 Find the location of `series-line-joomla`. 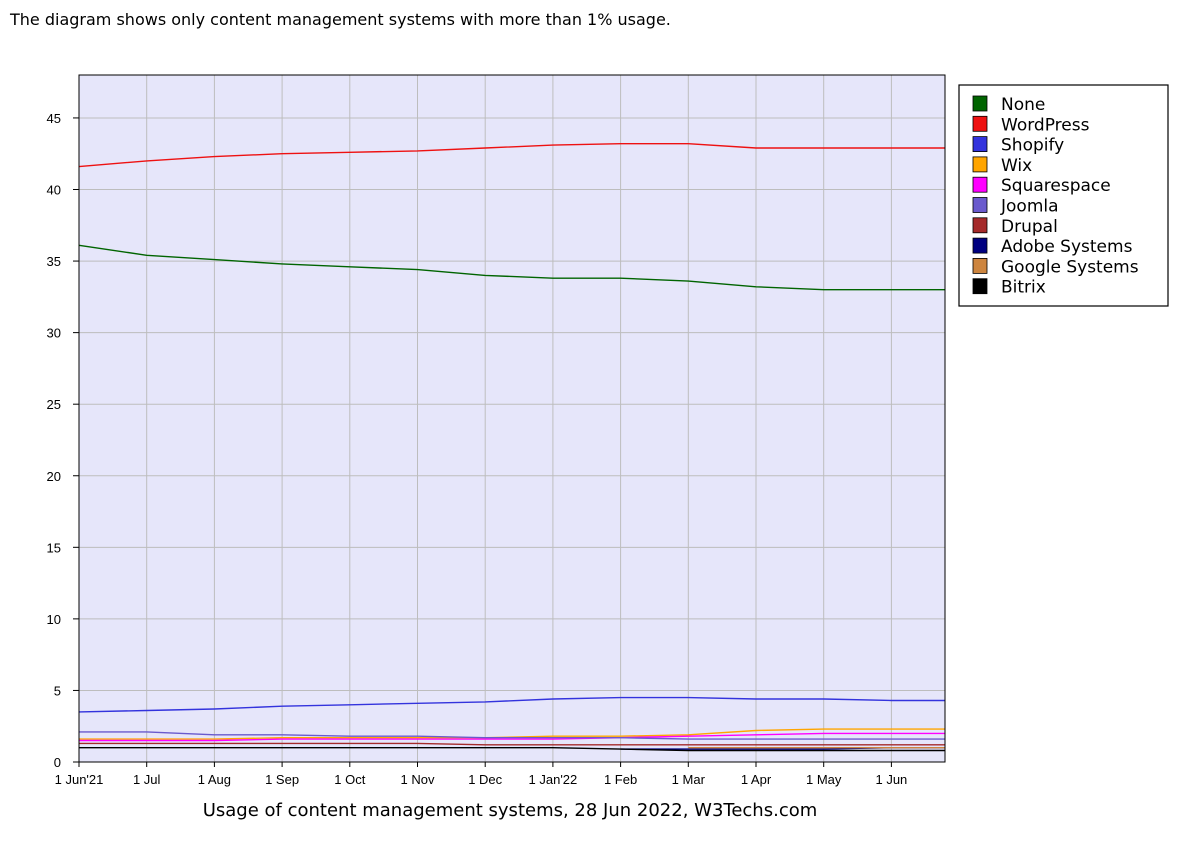

series-line-joomla is located at coordinates (512, 735).